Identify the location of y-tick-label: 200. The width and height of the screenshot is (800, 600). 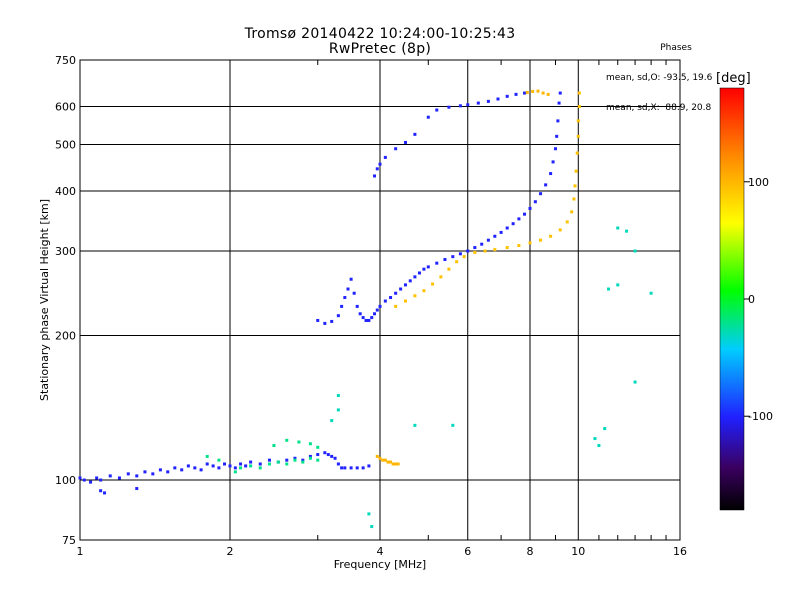
(65, 336).